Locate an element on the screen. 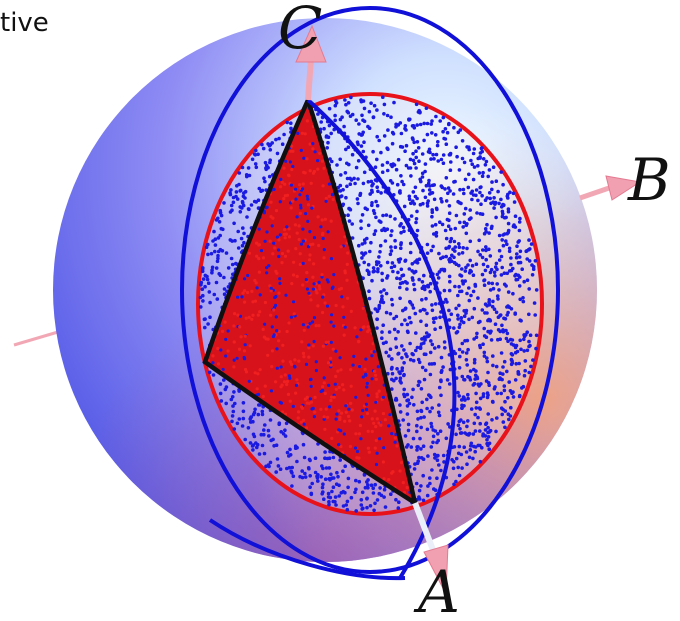  axis-c-arrowhead is located at coordinates (311, 43).